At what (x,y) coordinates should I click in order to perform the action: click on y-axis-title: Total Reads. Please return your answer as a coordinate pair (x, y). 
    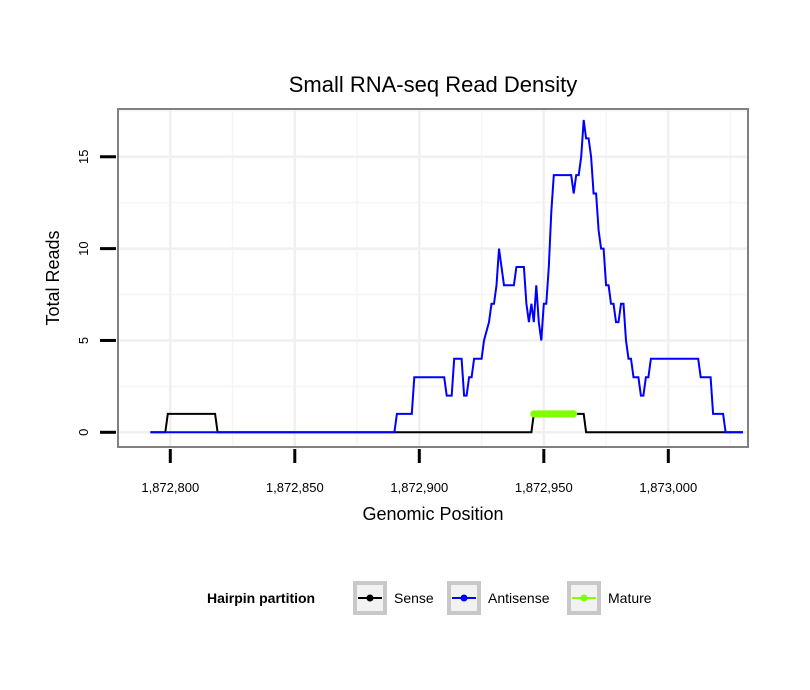
    Looking at the image, I should click on (53, 277).